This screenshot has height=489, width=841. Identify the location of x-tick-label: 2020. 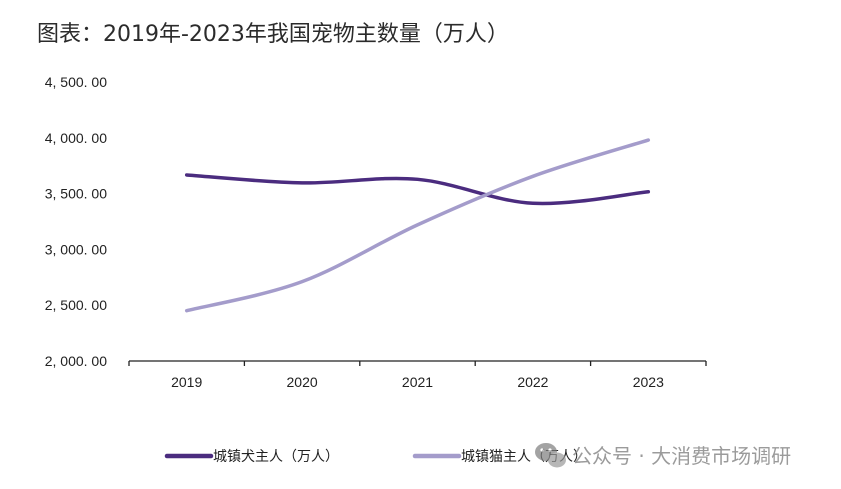
(302, 382).